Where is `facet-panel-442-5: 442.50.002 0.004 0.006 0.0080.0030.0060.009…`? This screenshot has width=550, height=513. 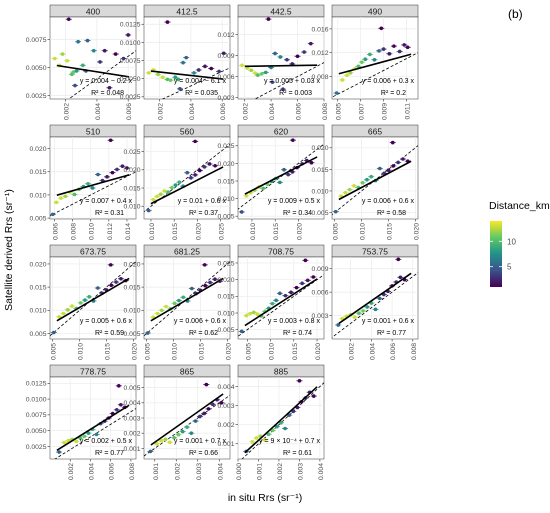 facet-panel-442-5: 442.50.002 0.004 0.006 0.0080.0030.0060.009… is located at coordinates (273, 62).